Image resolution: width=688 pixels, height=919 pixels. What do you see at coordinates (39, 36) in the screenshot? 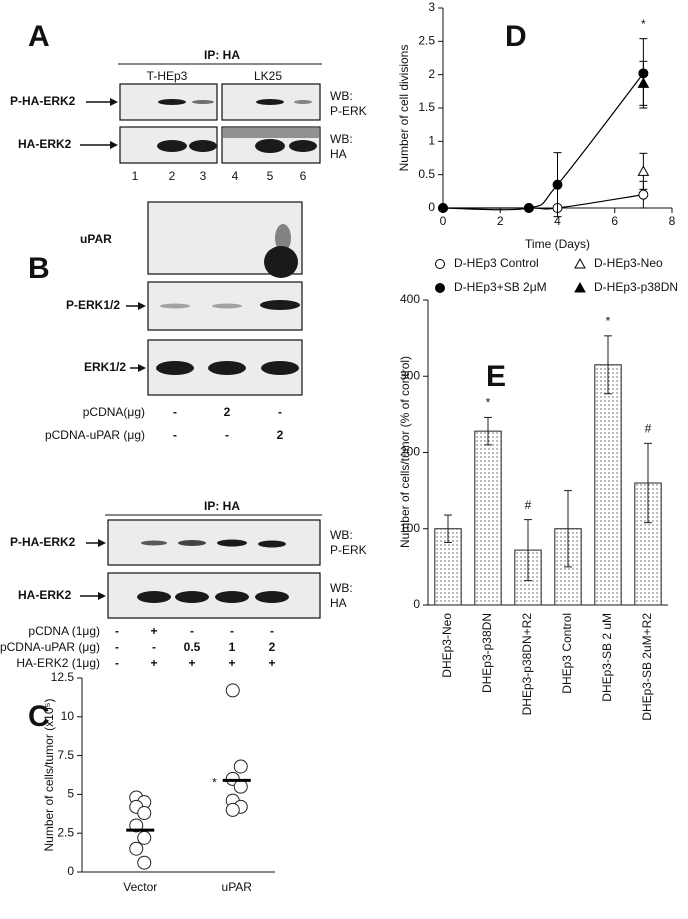
I see `panel-label: A` at bounding box center [39, 36].